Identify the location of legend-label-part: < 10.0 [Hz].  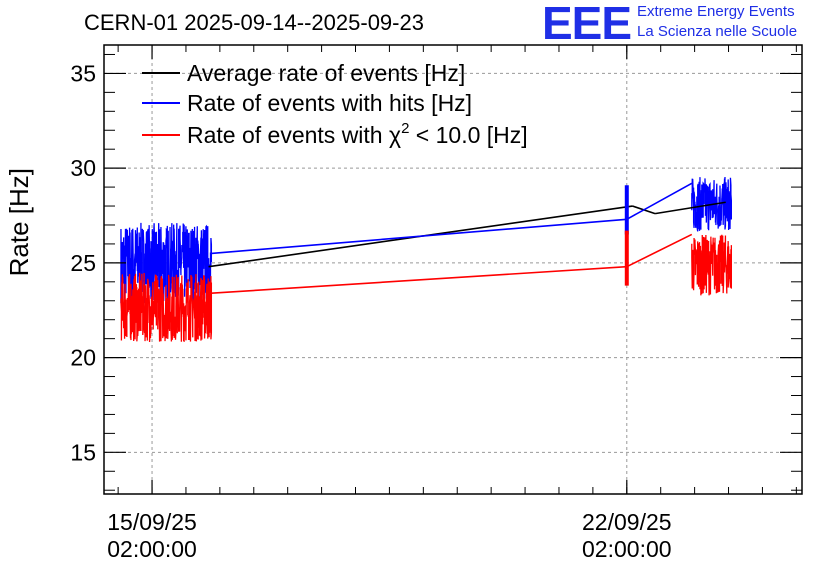
(468, 135).